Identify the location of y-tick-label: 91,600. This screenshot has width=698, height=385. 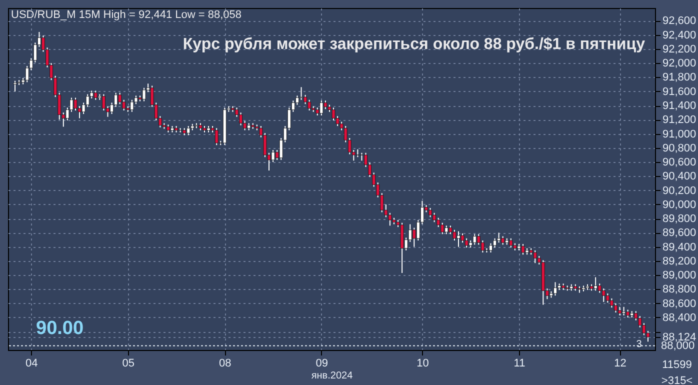
(679, 92).